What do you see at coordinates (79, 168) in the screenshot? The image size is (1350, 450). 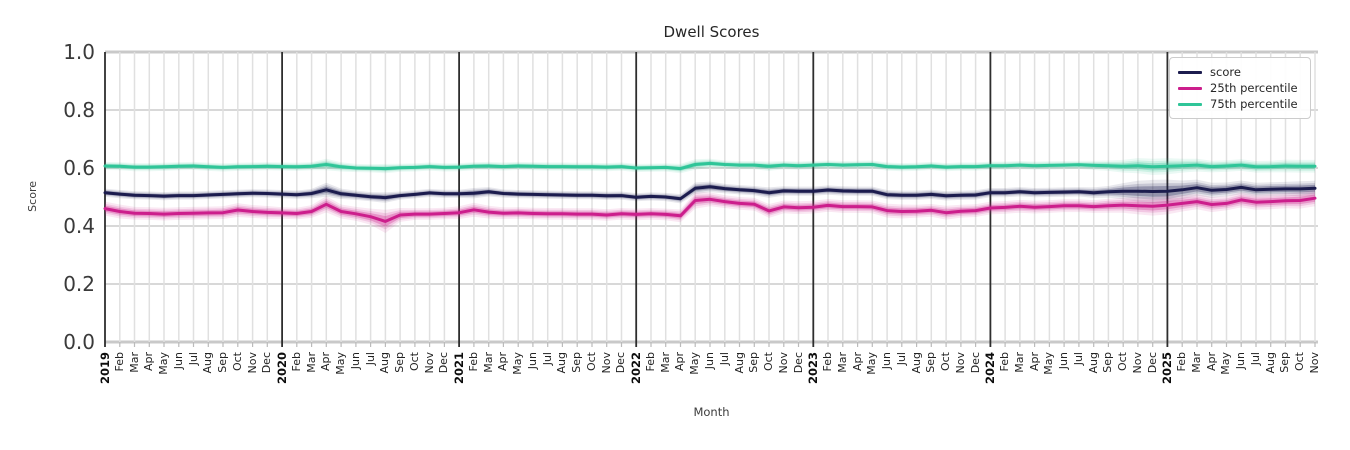 I see `y-tick-label: 0.6` at bounding box center [79, 168].